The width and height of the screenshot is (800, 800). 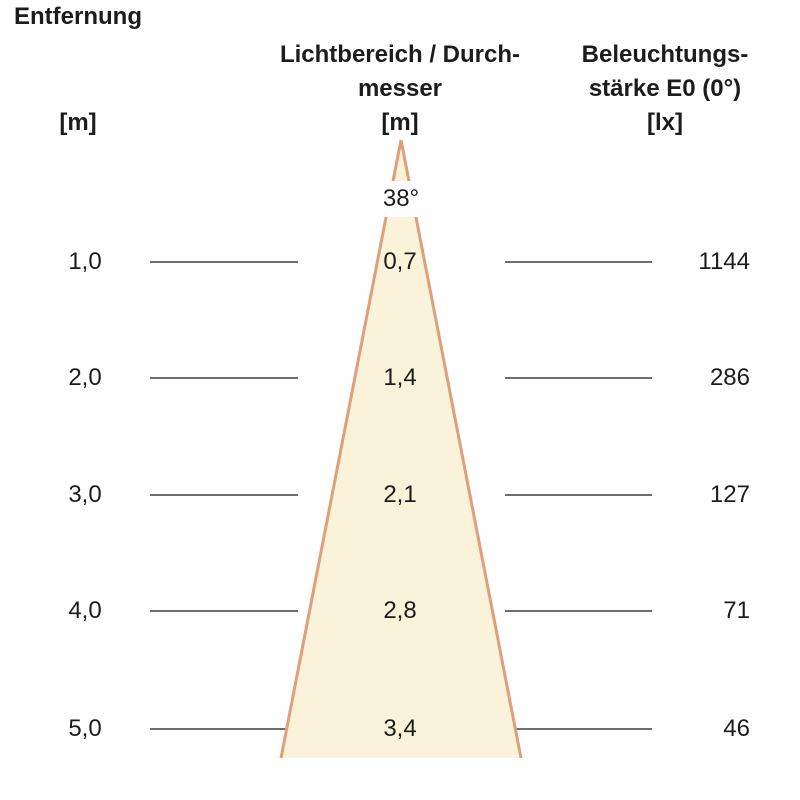 I want to click on header-distance: Entfernung, so click(x=78, y=16).